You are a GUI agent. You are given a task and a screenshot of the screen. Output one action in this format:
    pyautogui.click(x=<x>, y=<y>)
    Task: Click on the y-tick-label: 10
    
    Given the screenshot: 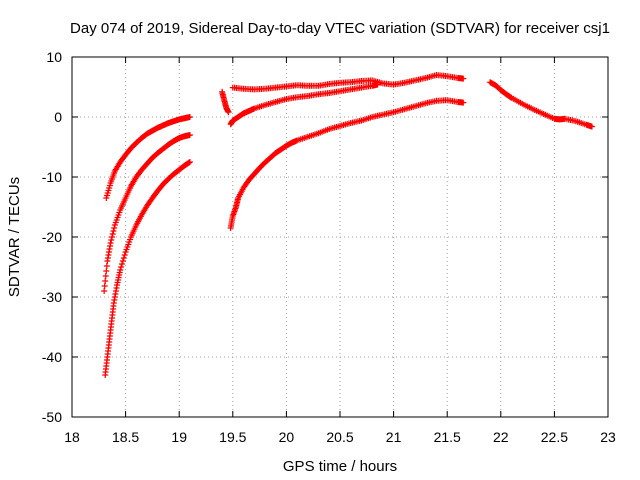 What is the action you would take?
    pyautogui.click(x=54, y=57)
    